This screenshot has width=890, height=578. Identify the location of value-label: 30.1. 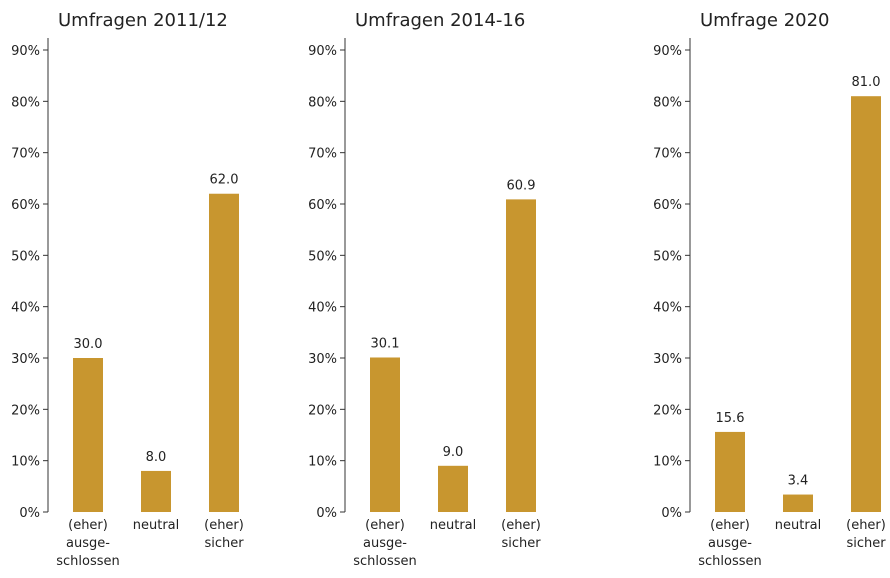
(385, 343).